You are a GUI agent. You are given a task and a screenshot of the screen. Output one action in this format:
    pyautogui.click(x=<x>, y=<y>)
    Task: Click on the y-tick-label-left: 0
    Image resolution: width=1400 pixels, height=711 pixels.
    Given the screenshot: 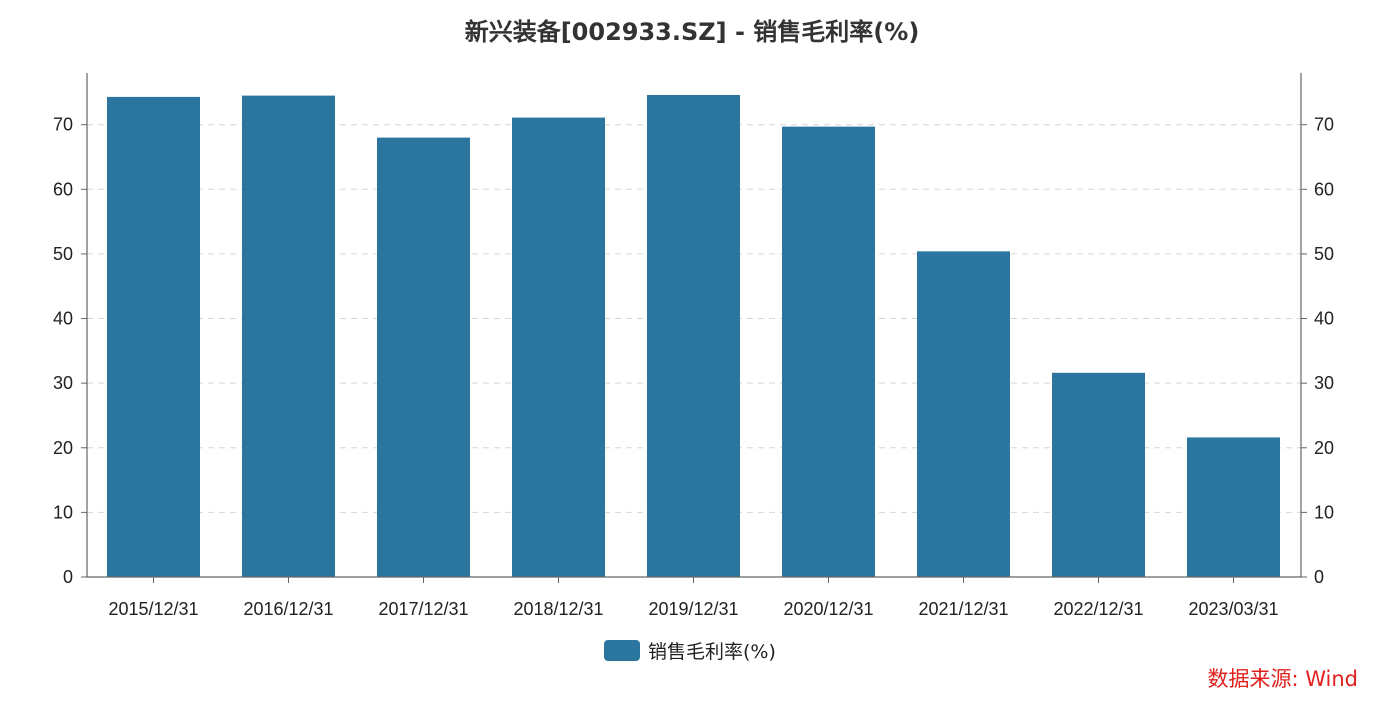 What is the action you would take?
    pyautogui.click(x=68, y=577)
    